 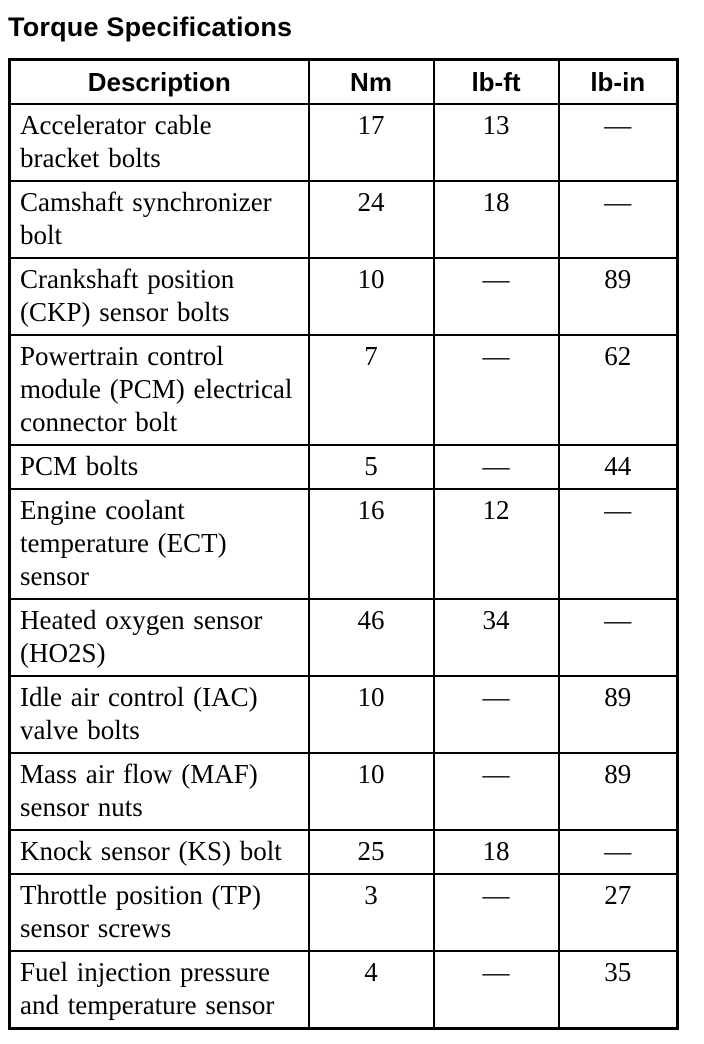 I want to click on column-header-lb-in: lb-in, so click(x=618, y=81).